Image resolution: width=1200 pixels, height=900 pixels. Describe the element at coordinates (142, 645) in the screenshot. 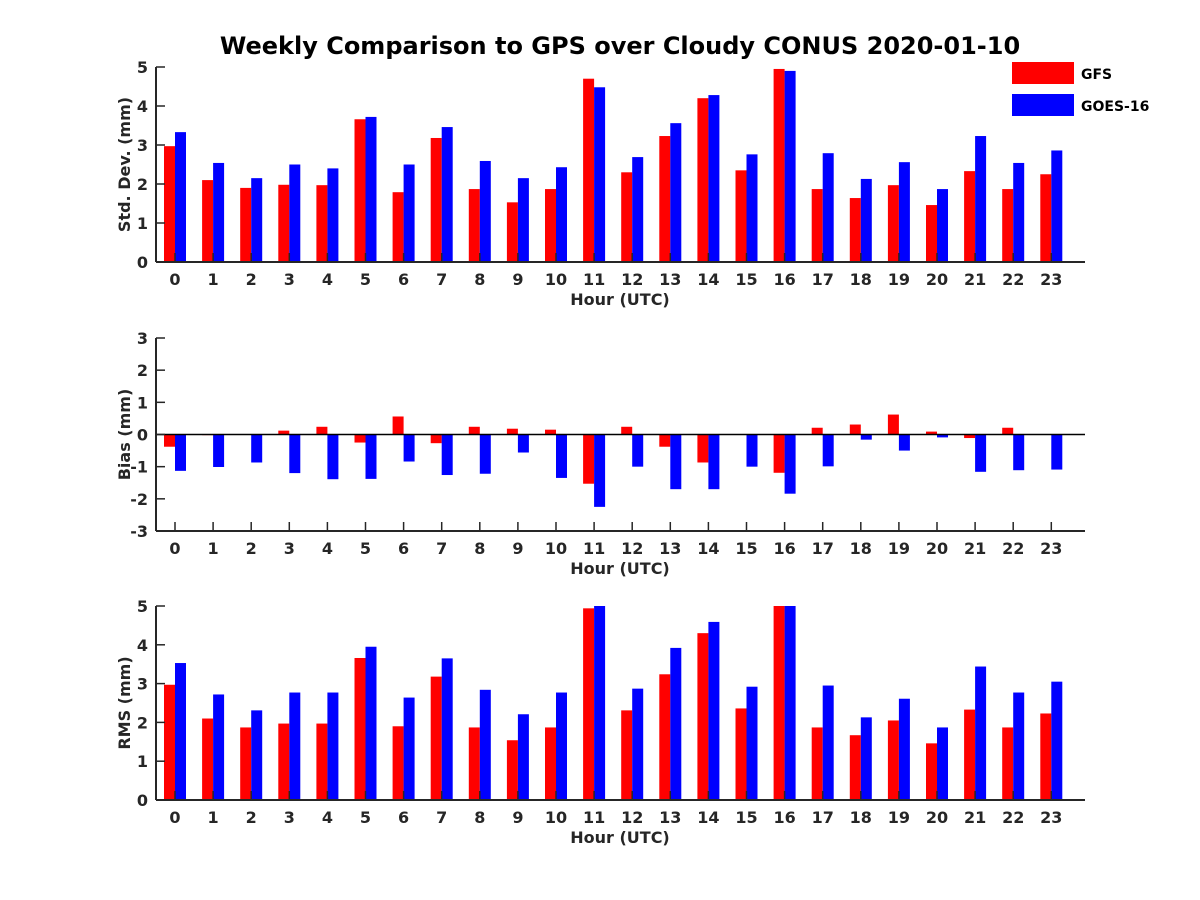

I see `y-tick-label: 4` at that location.